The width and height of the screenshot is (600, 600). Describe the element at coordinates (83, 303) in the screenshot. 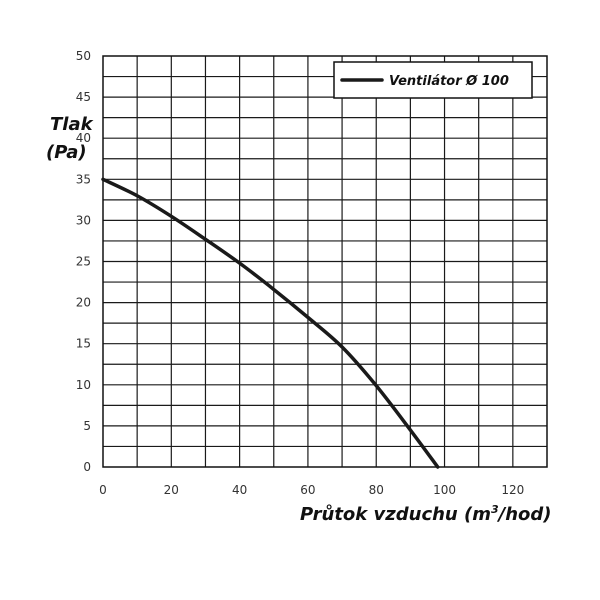

I see `y-tick-label: 20` at that location.